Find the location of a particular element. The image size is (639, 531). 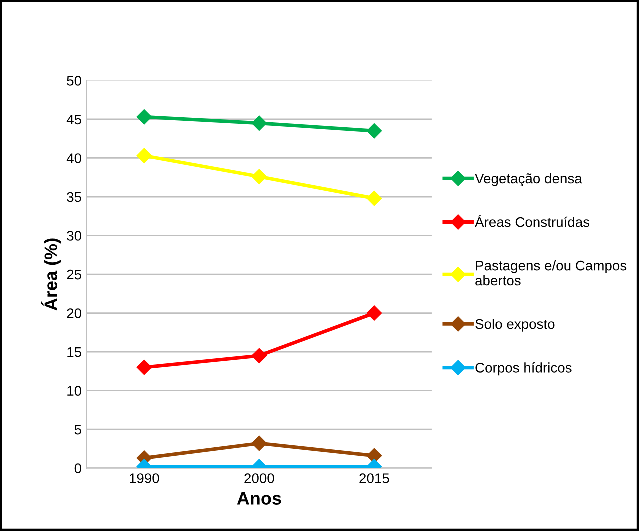

y-tick-label: 40 is located at coordinates (74, 159).